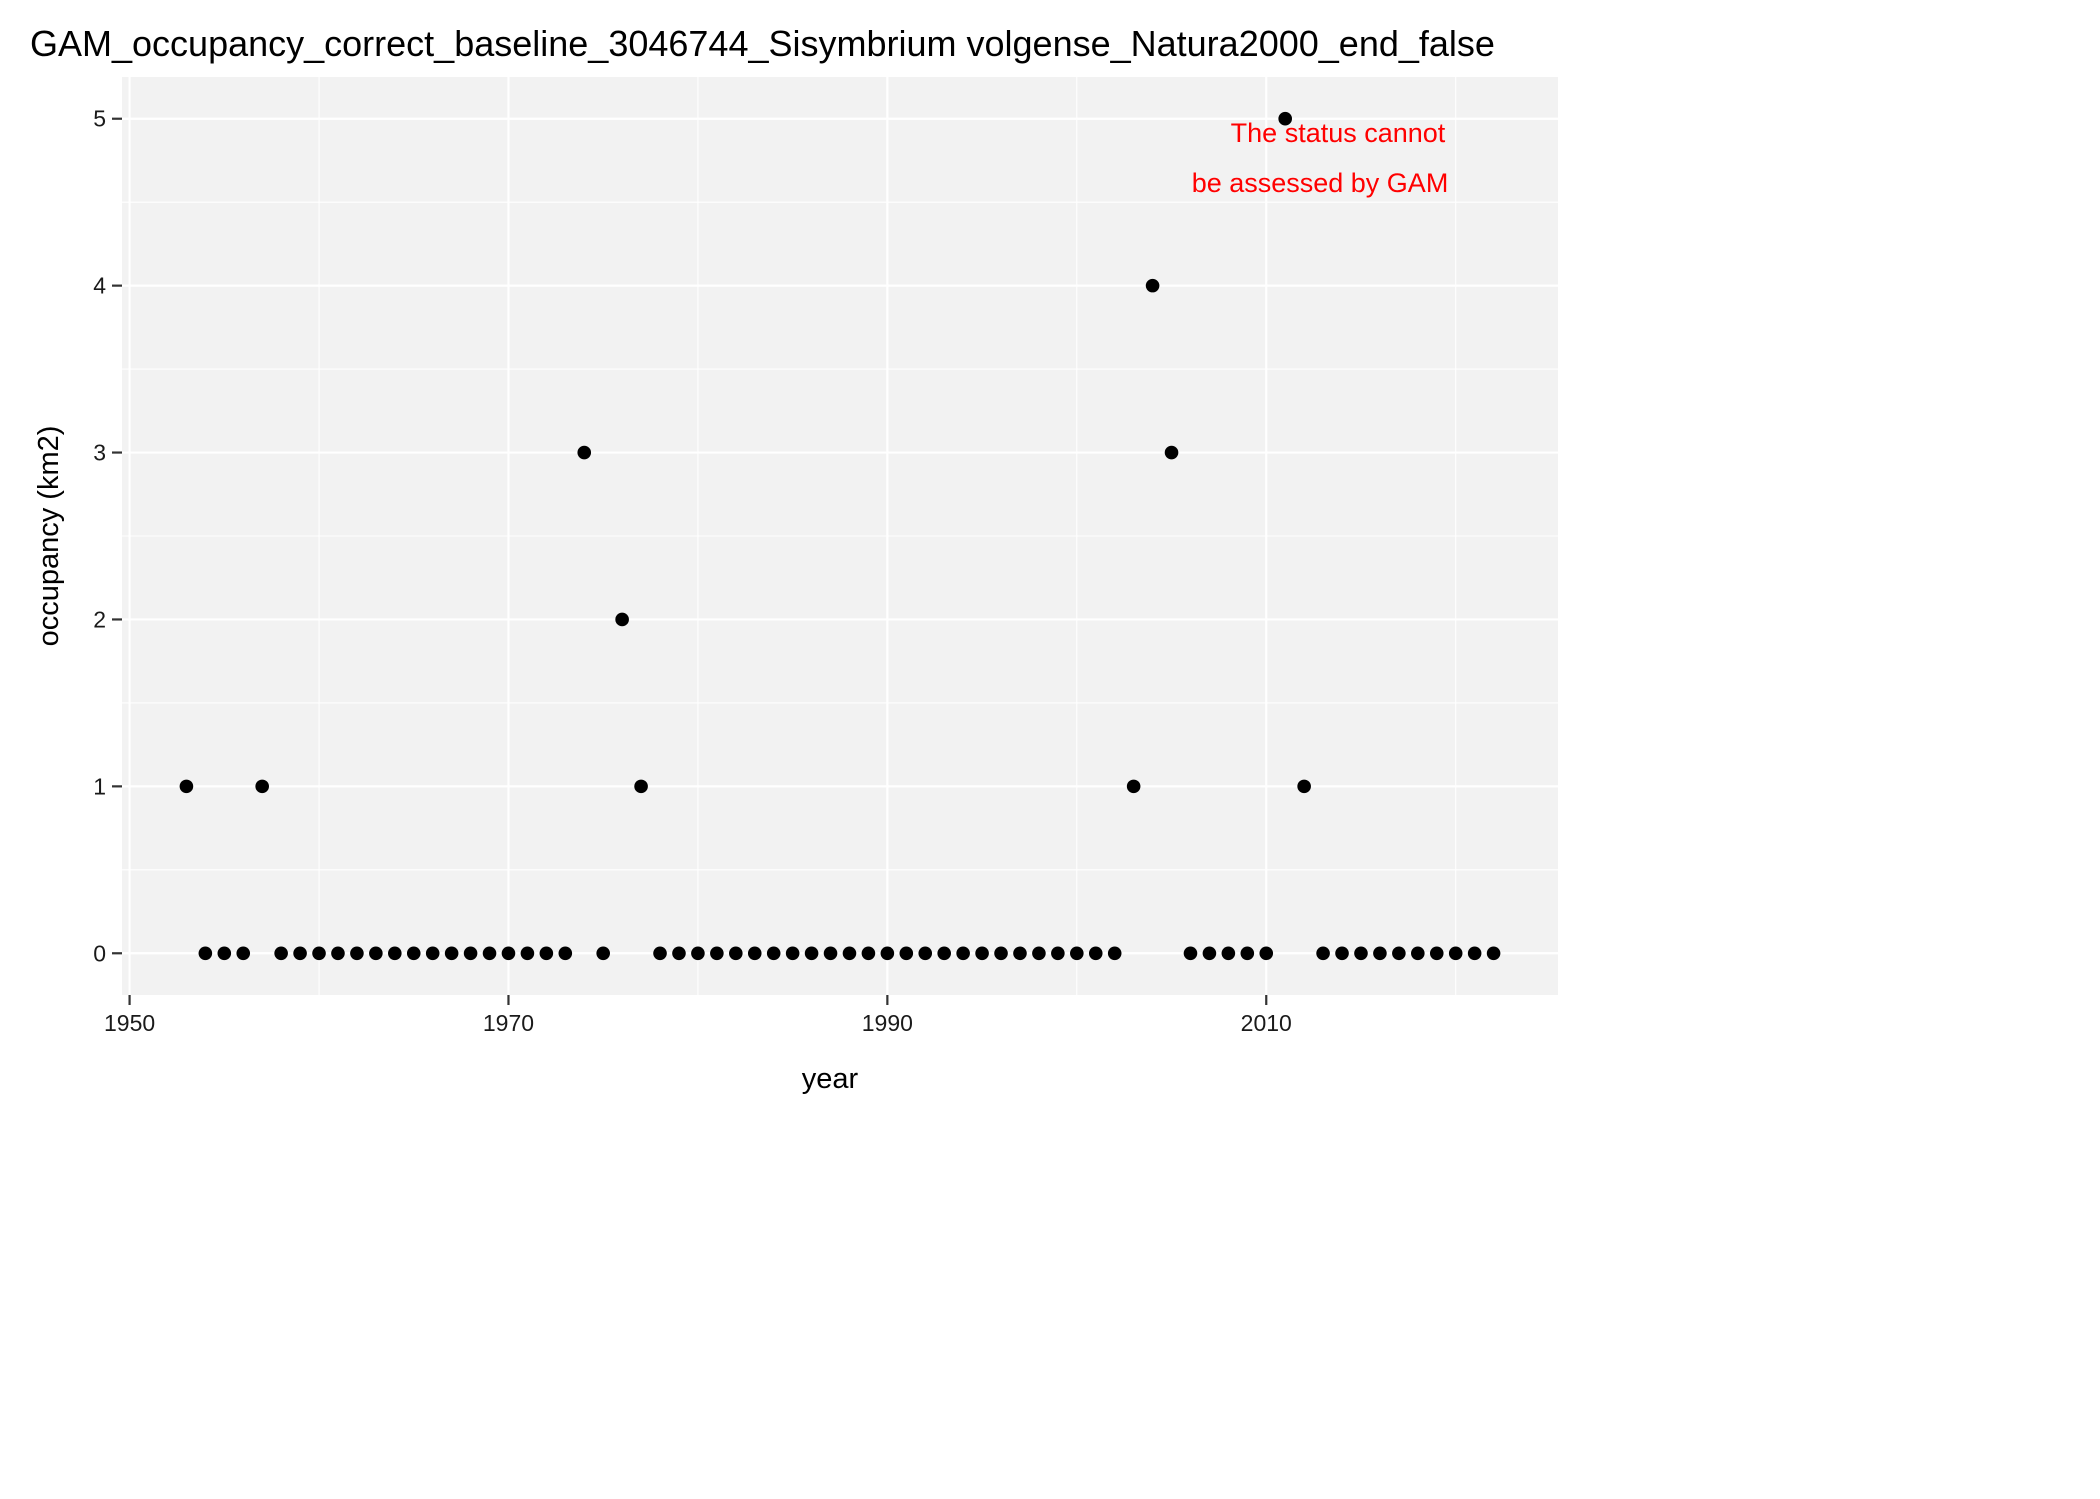 The width and height of the screenshot is (2100, 1499). Describe the element at coordinates (1001, 953) in the screenshot. I see `data-point-1996` at that location.